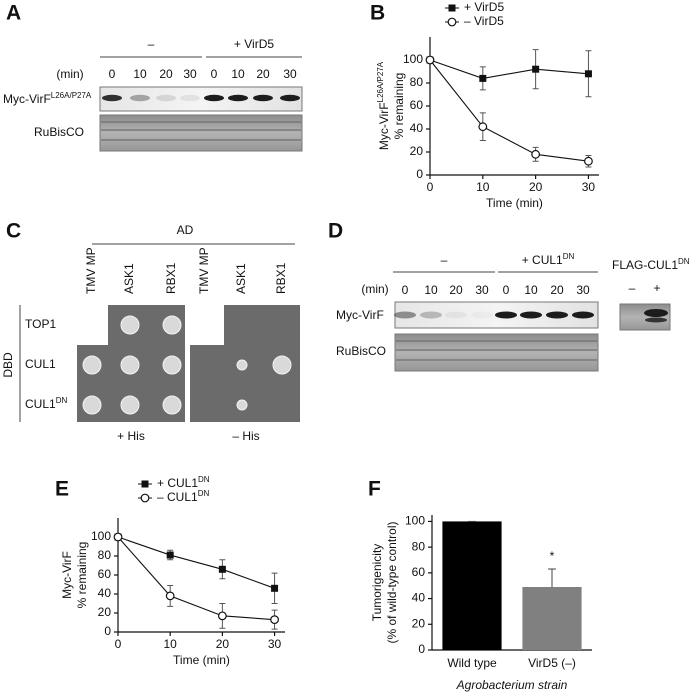 This screenshot has width=700, height=696. What do you see at coordinates (380, 81) in the screenshot?
I see `y-axis-label-sup: L26A/P27A` at bounding box center [380, 81].